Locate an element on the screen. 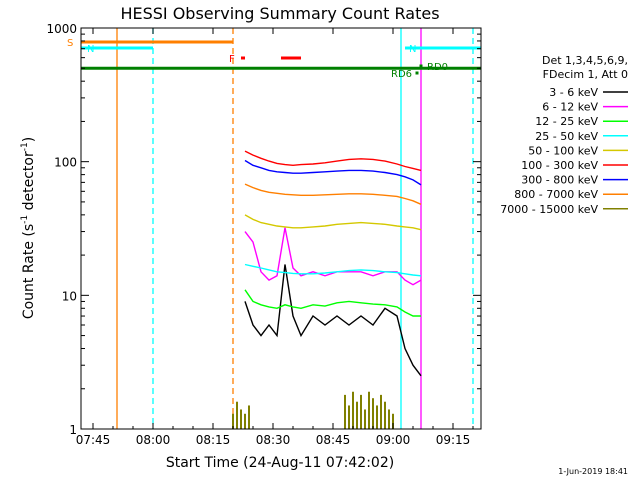 This screenshot has width=640, height=480. flag-label-2: N is located at coordinates (412, 49).